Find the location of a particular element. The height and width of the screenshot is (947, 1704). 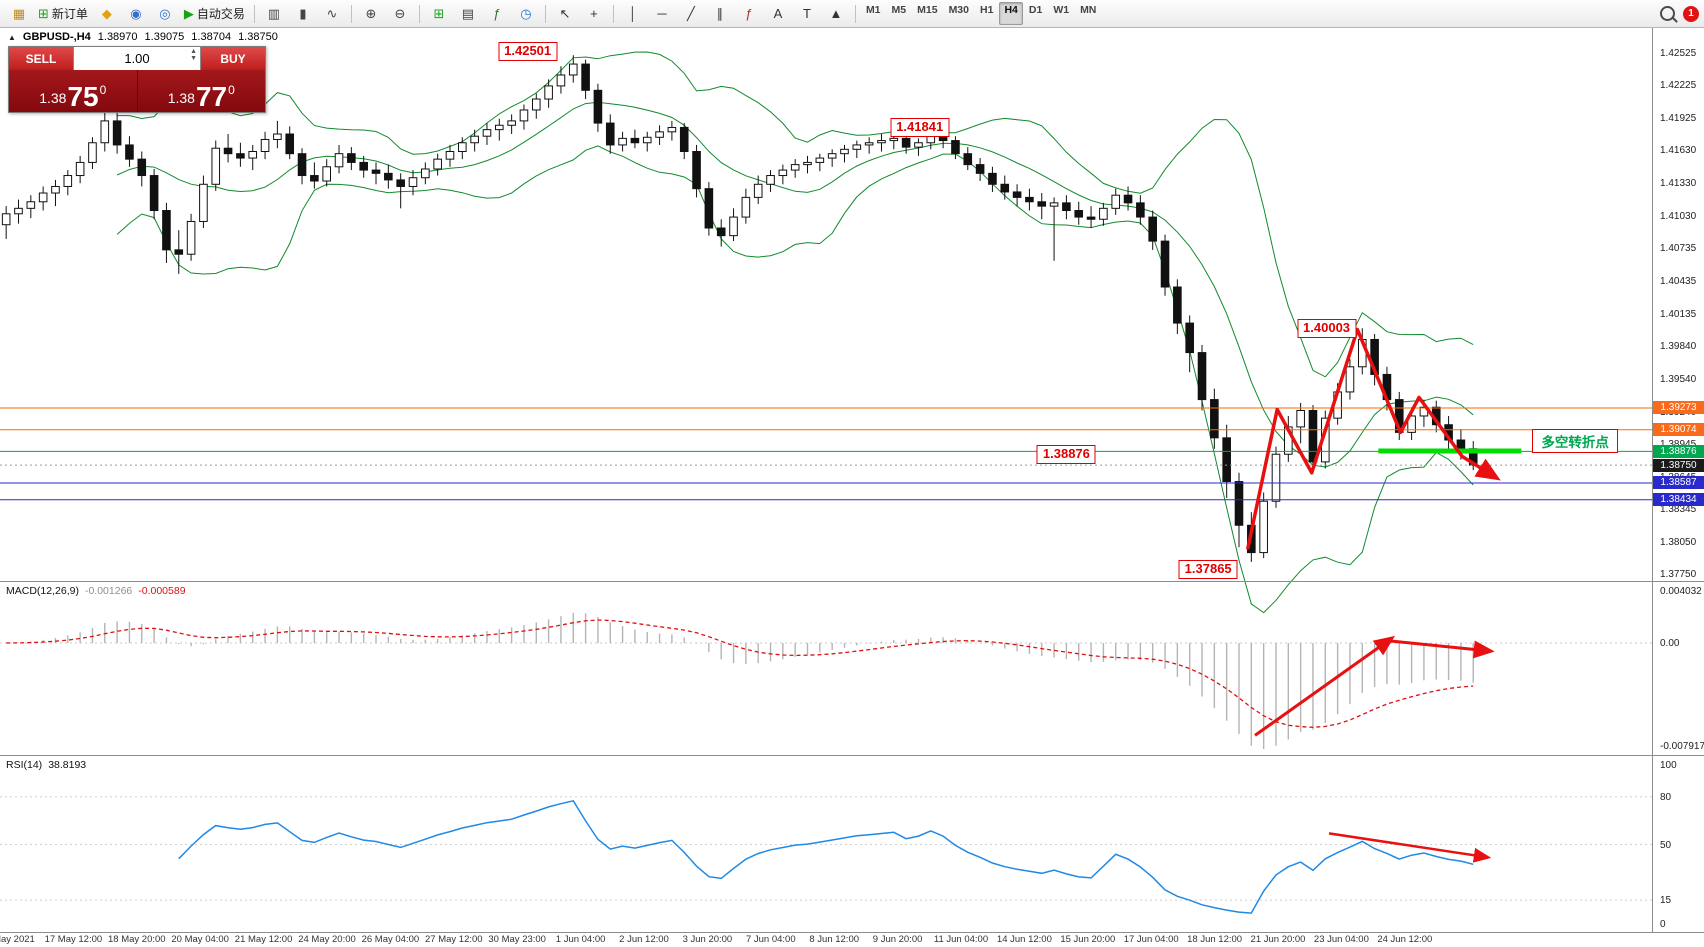

tf-button-MN: MN is located at coordinates (1088, 10).